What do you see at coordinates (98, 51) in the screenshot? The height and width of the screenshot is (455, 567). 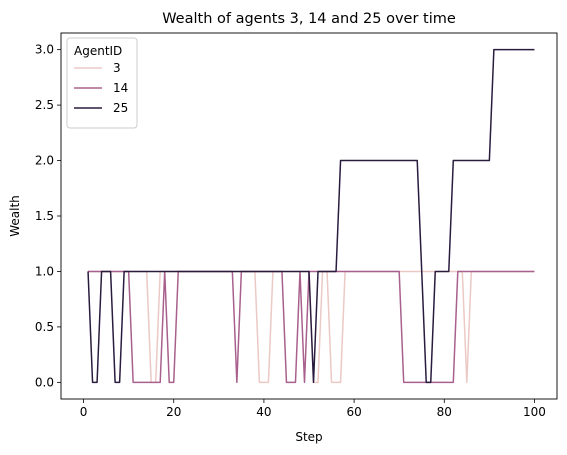 I see `legend-title: AgentID` at bounding box center [98, 51].